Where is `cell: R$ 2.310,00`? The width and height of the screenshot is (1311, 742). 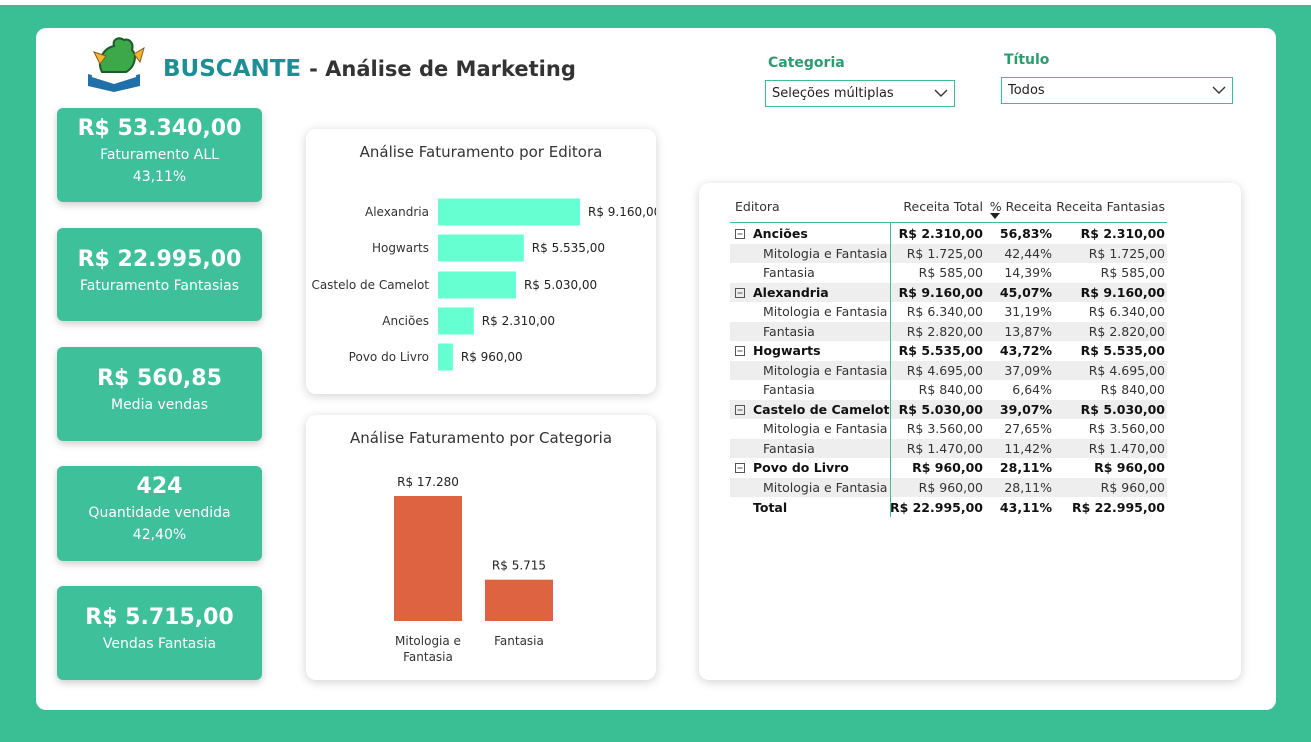
cell: R$ 2.310,00 is located at coordinates (940, 233).